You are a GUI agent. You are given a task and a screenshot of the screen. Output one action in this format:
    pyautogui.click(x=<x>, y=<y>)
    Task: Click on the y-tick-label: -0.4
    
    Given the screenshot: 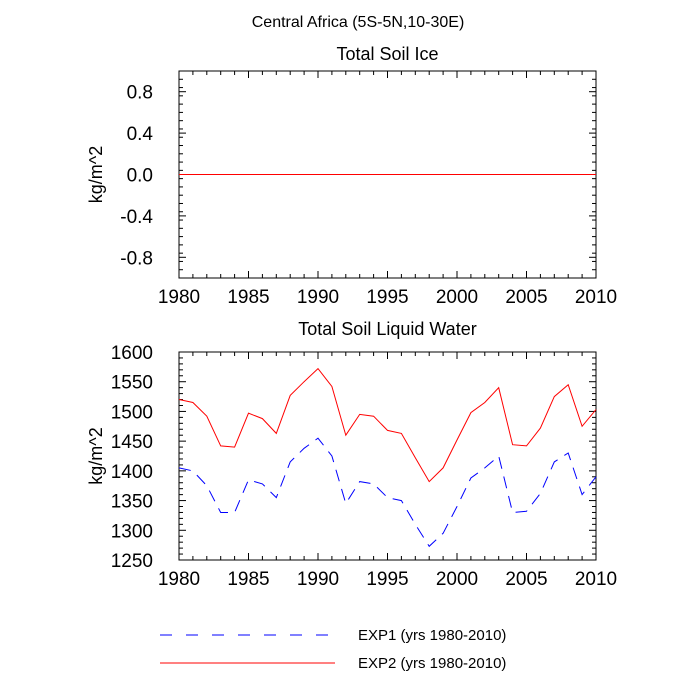 What is the action you would take?
    pyautogui.click(x=136, y=217)
    